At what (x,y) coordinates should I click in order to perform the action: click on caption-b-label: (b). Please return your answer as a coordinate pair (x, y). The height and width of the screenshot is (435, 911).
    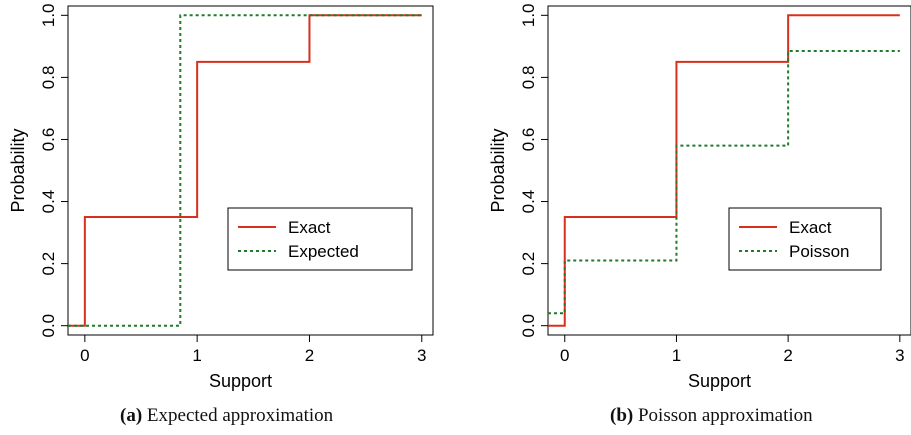
    Looking at the image, I should click on (622, 415).